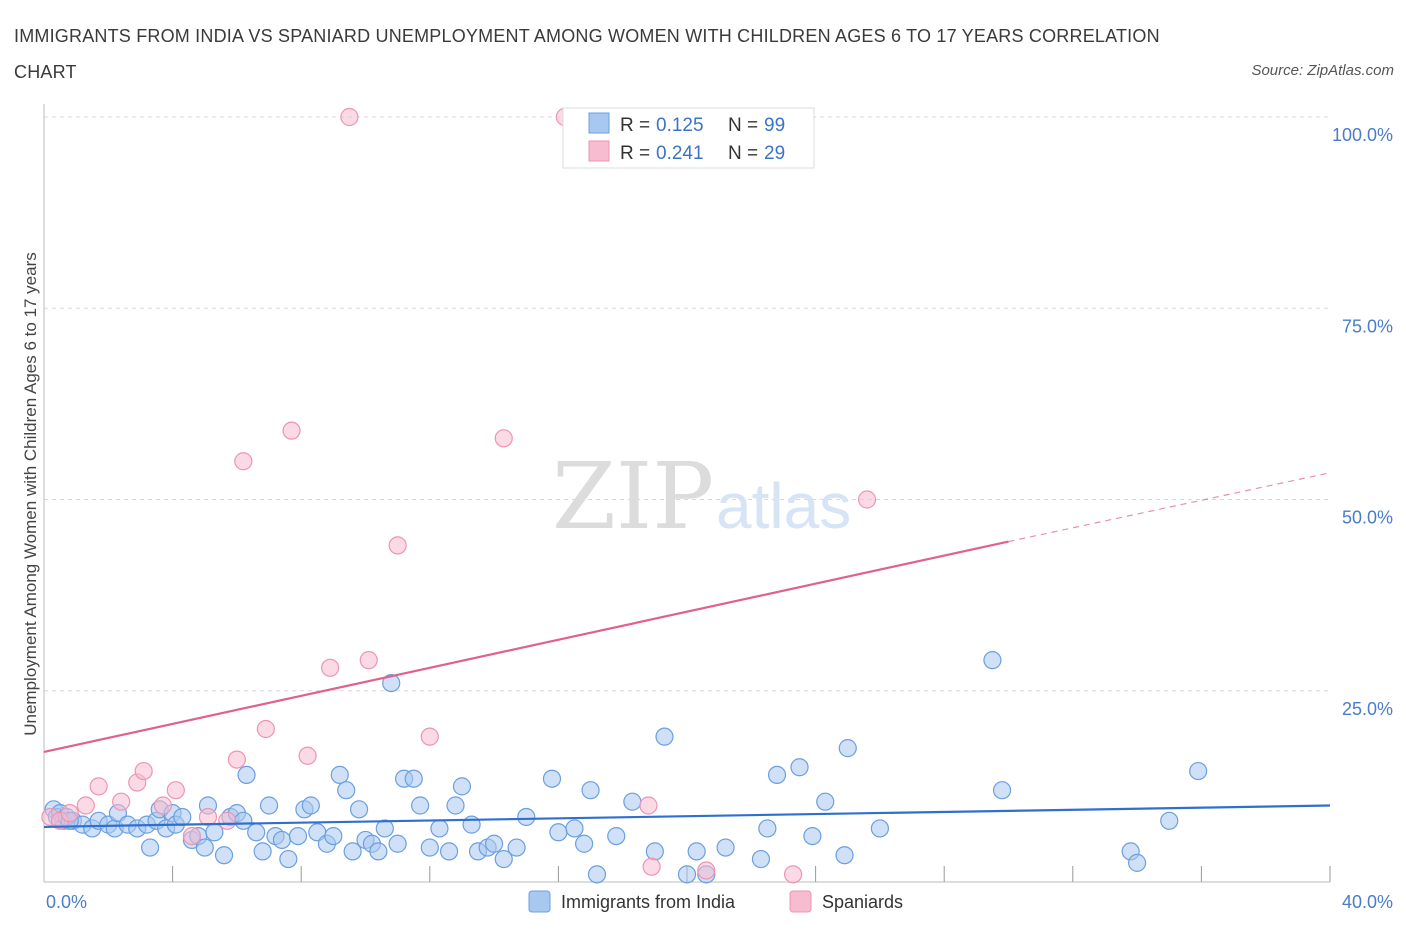 The image size is (1406, 930). Describe the element at coordinates (680, 153) in the screenshot. I see `legend-r-value-spaniards: 0.241` at that location.